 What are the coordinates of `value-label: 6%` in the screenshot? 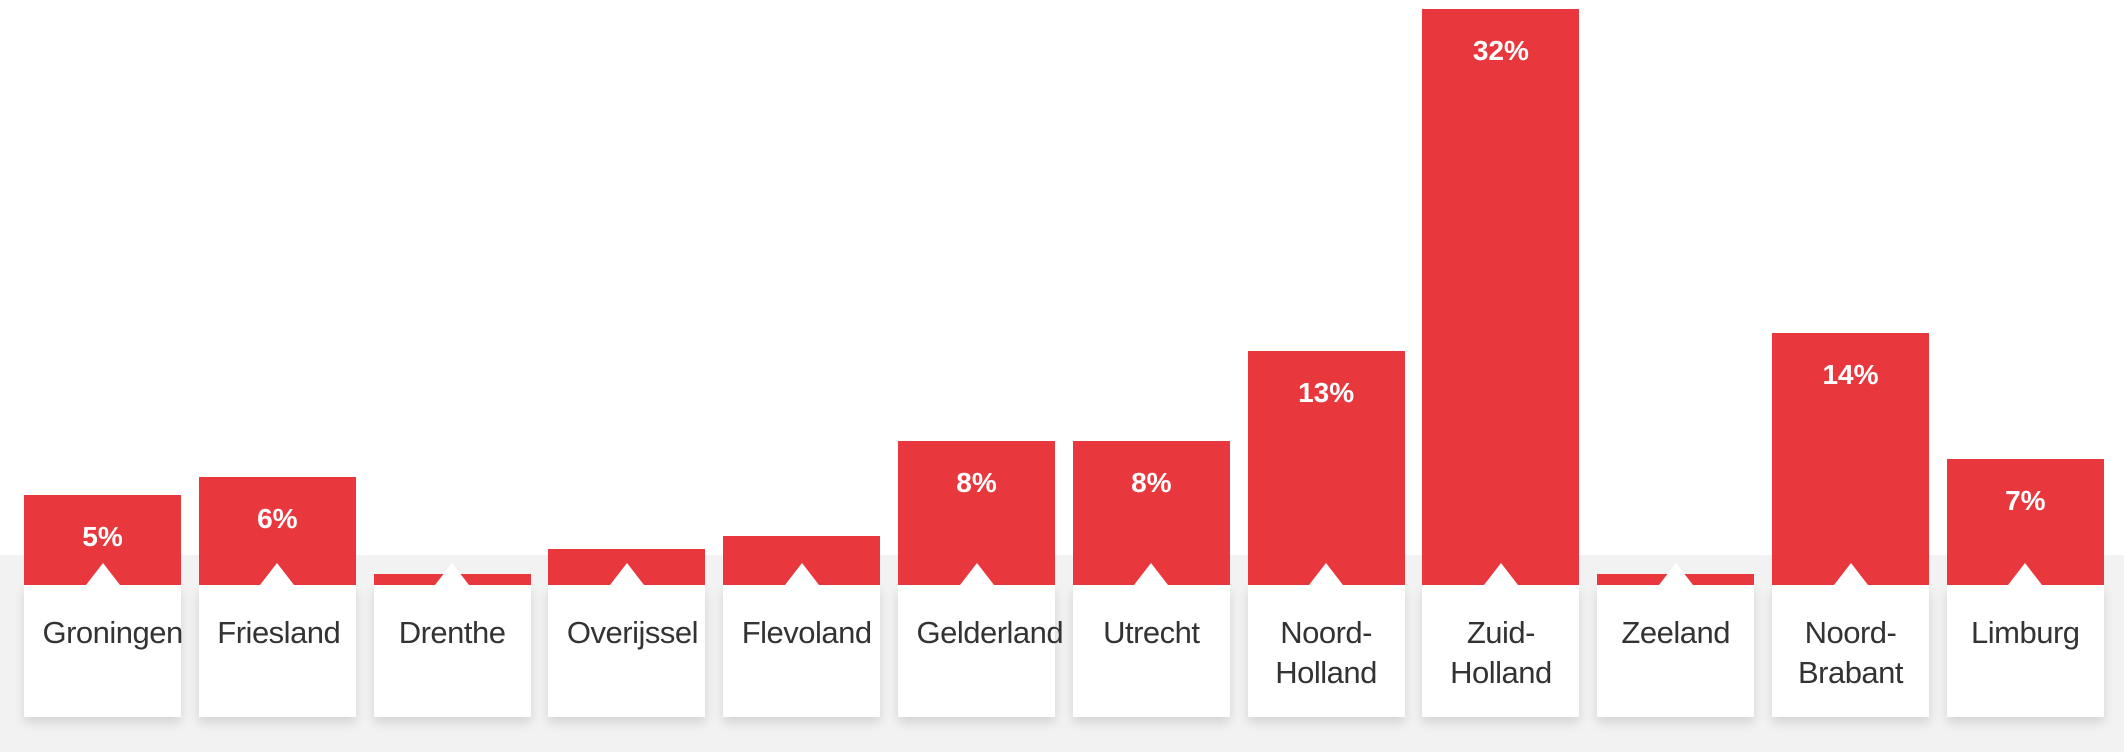 It's located at (277, 518).